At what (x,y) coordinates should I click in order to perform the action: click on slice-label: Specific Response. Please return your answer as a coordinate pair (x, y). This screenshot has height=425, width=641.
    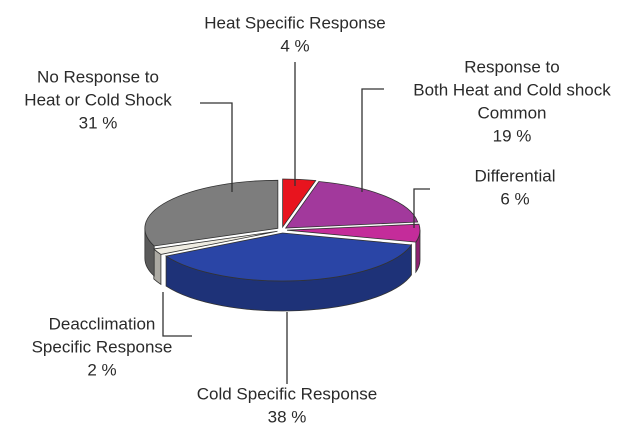
    Looking at the image, I should click on (102, 346).